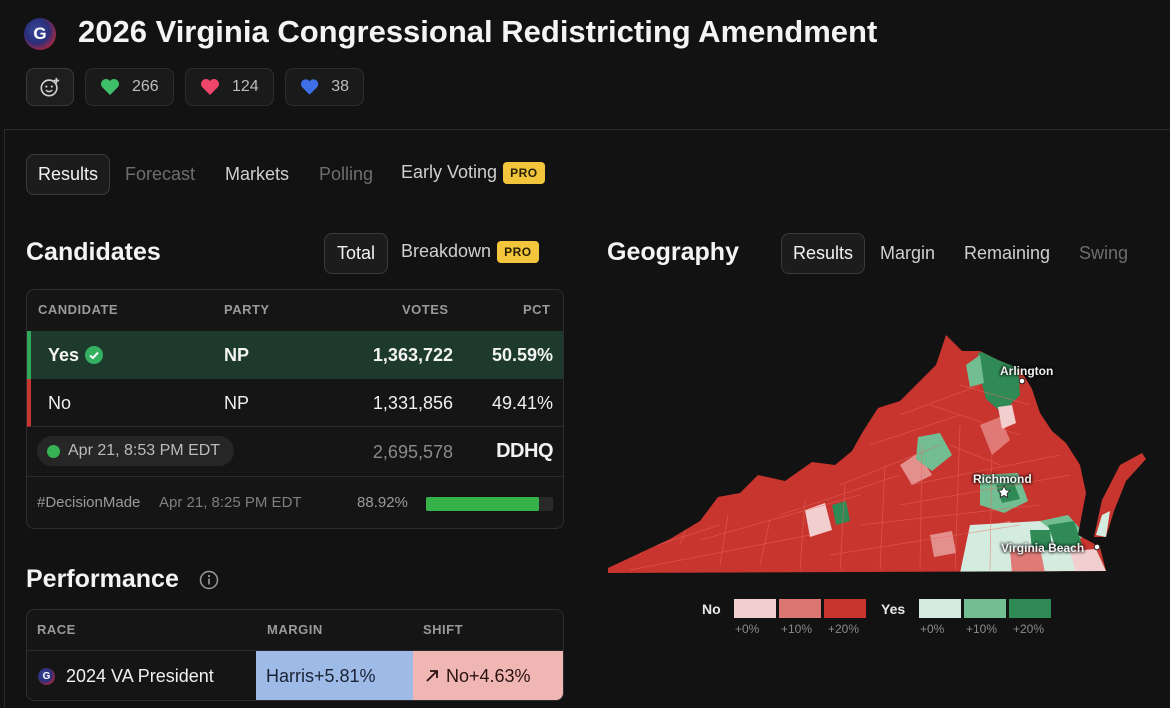 The height and width of the screenshot is (708, 1170). What do you see at coordinates (587, 129) in the screenshot?
I see `header-divider` at bounding box center [587, 129].